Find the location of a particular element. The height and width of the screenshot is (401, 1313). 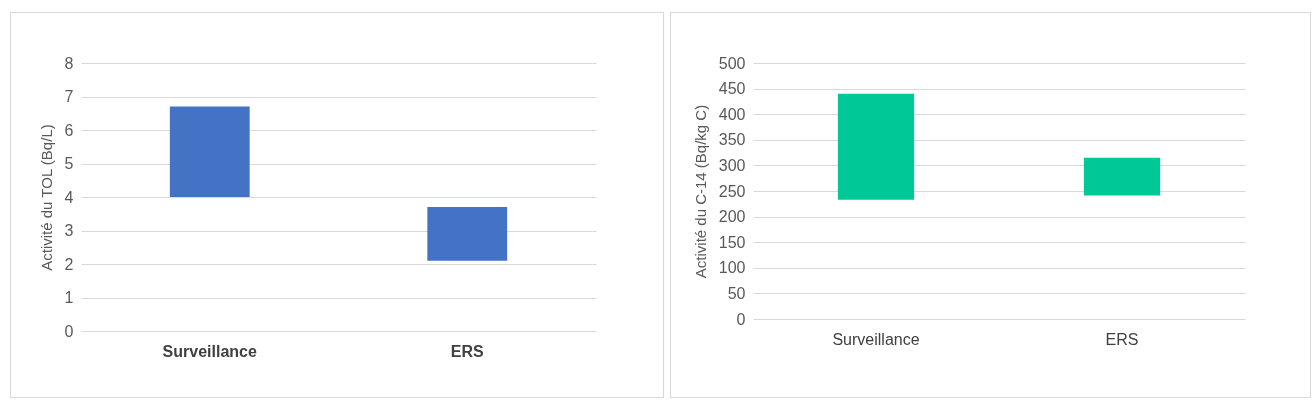

y-tick-label: 300 is located at coordinates (732, 165).